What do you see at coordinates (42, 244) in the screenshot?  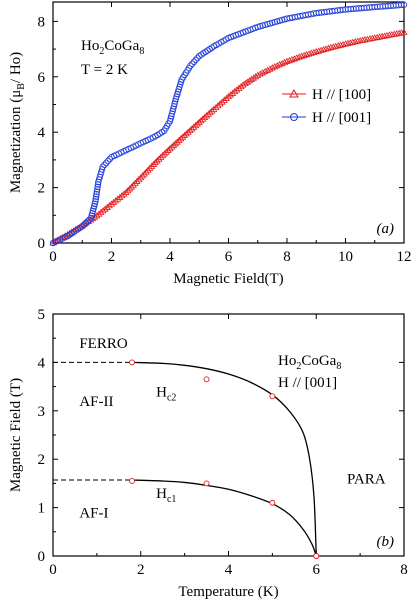 I see `panel-a-ytick-label: 0` at bounding box center [42, 244].